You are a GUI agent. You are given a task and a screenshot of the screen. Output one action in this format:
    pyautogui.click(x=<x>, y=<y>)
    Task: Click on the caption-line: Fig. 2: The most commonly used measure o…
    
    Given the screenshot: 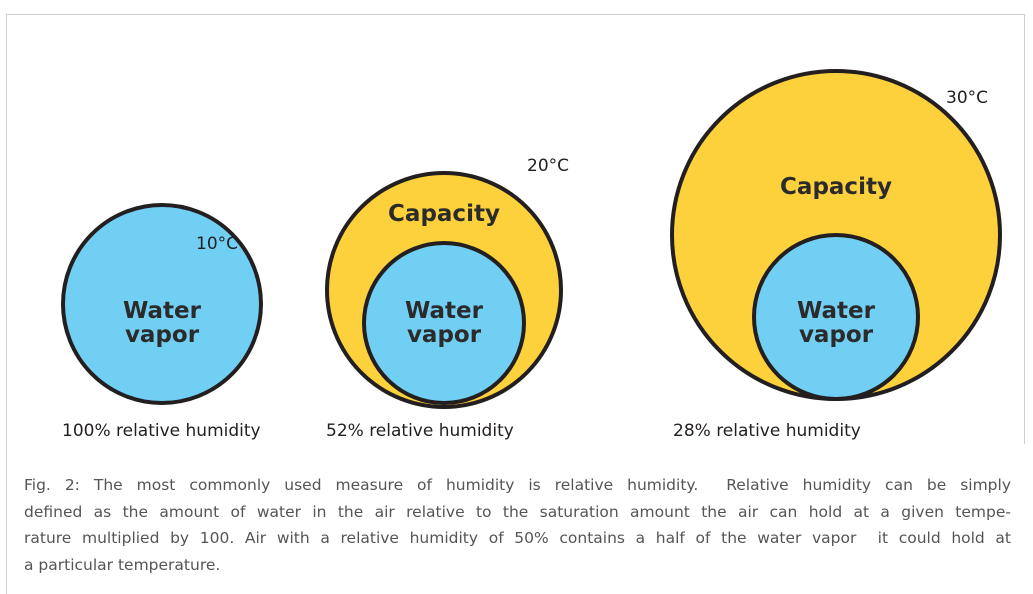 What is the action you would take?
    pyautogui.click(x=517, y=485)
    